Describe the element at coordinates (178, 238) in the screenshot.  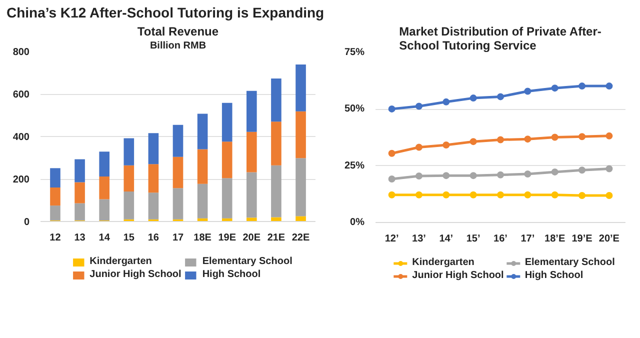
I see `x-tick-label: 17` at that location.